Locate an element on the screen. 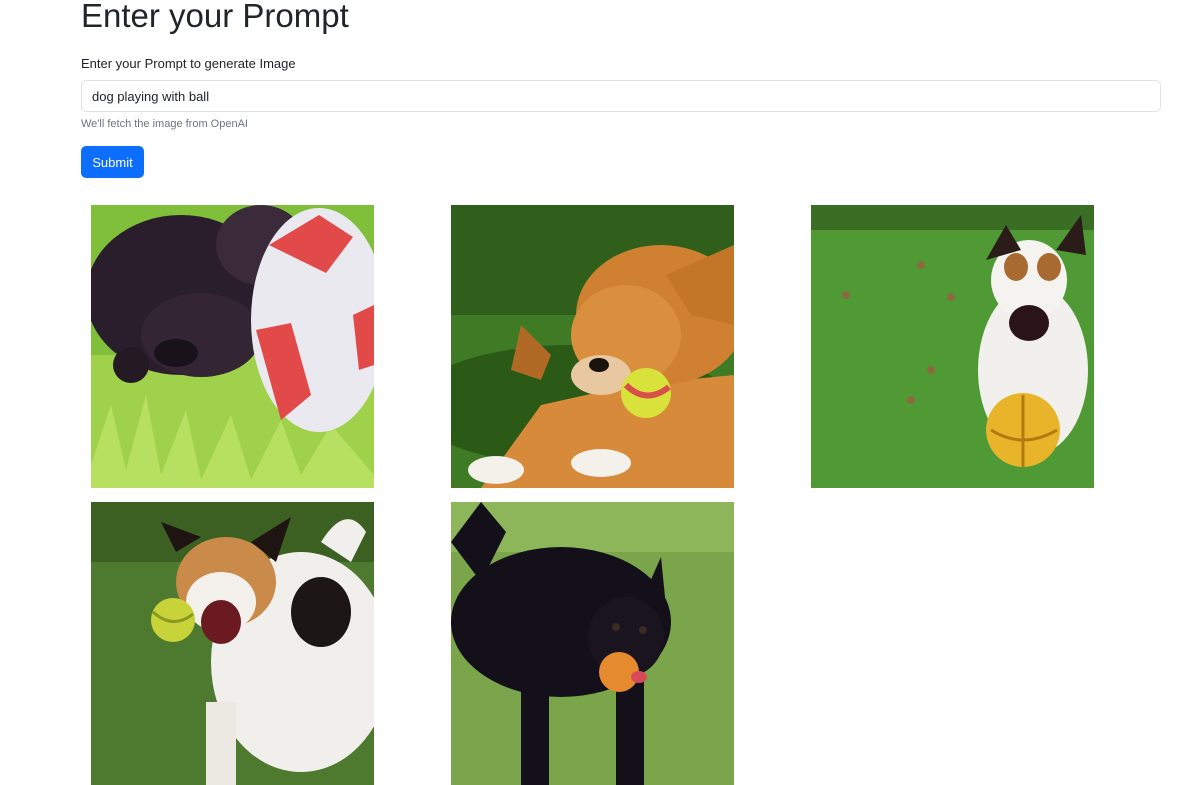  page-title: Enter your Prompt is located at coordinates (215, 17).